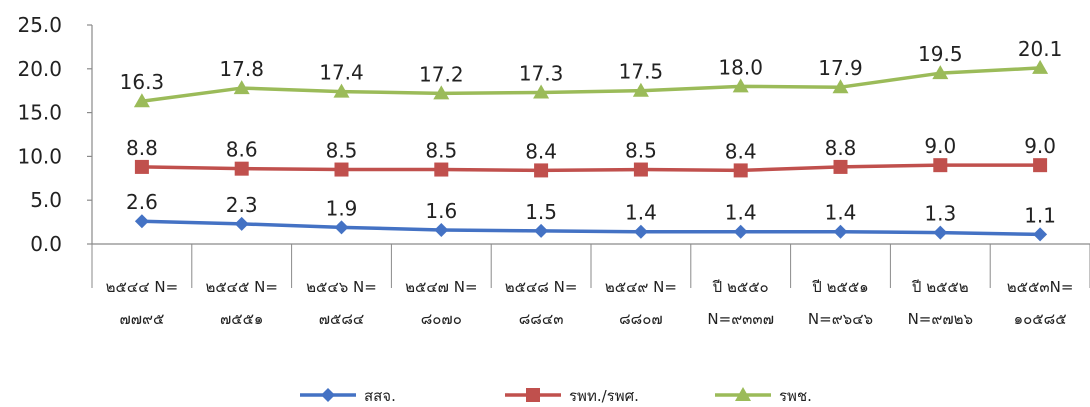 The width and height of the screenshot is (1090, 407). I want to click on x-tick-label: ๒๕๔๘ N=๘๘๔๓, so click(541, 303).